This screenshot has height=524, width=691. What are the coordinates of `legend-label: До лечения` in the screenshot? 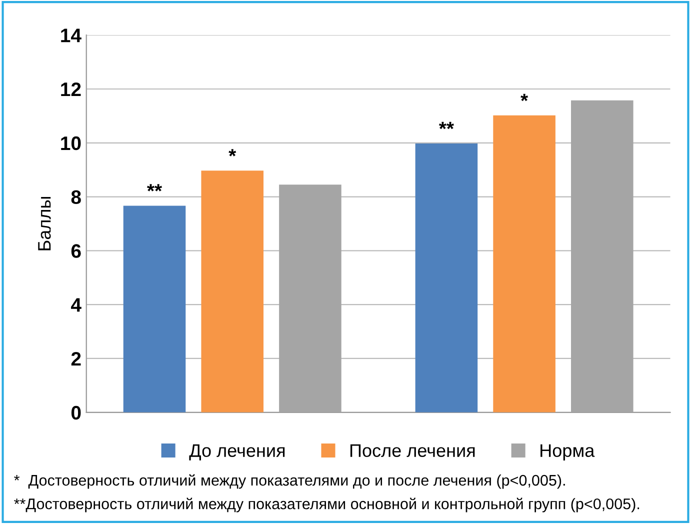 It's located at (237, 452).